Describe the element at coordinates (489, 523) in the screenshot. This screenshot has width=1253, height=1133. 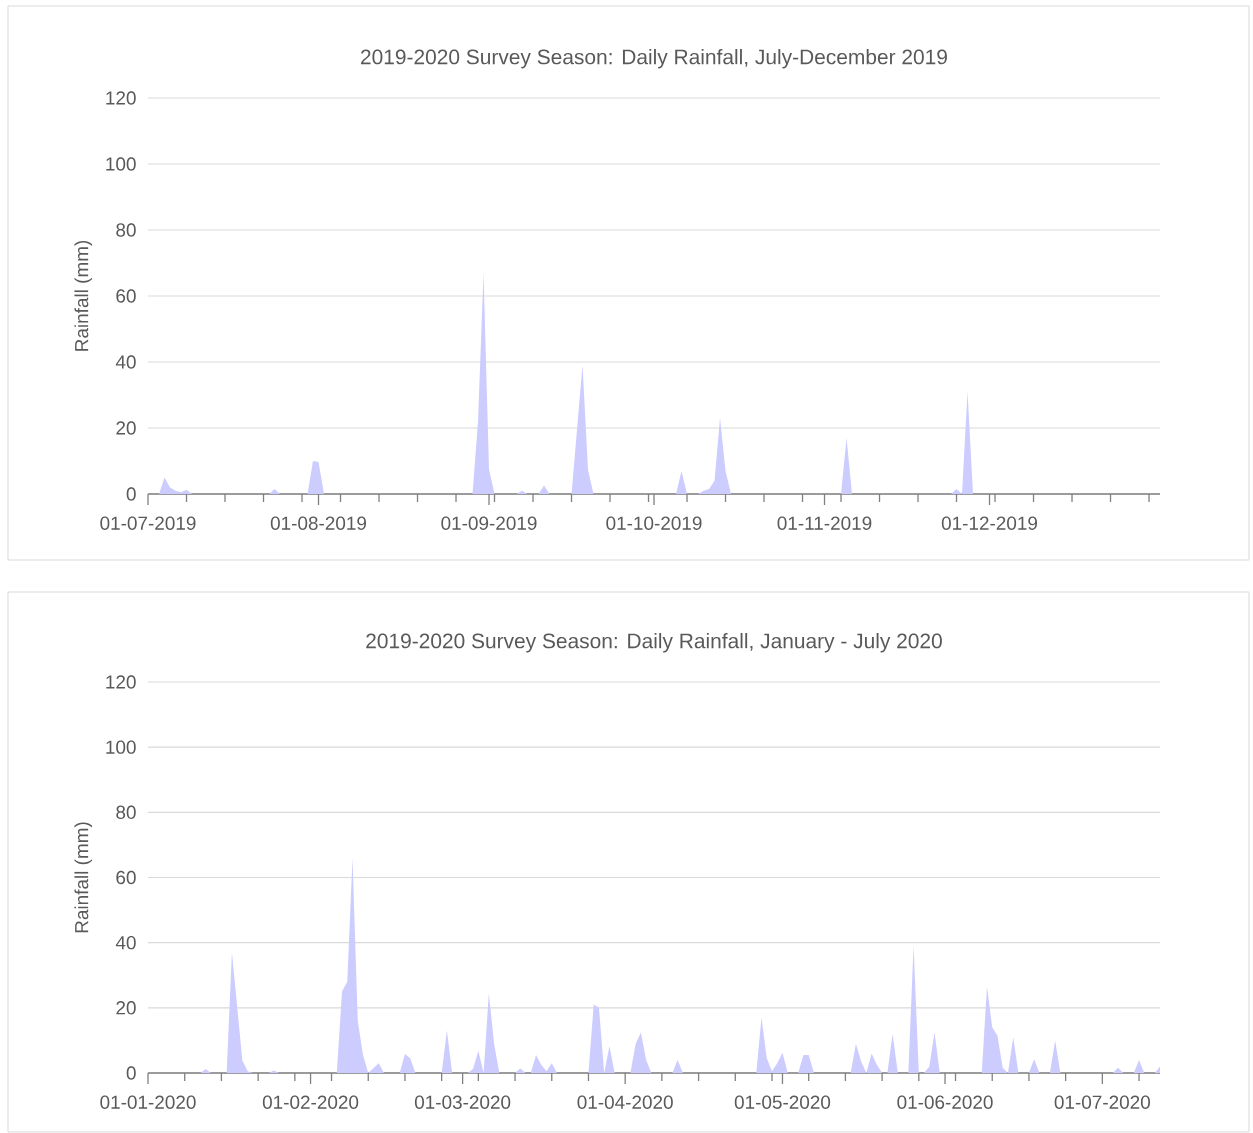
I see `x-tick-label: 01-09-2019` at that location.